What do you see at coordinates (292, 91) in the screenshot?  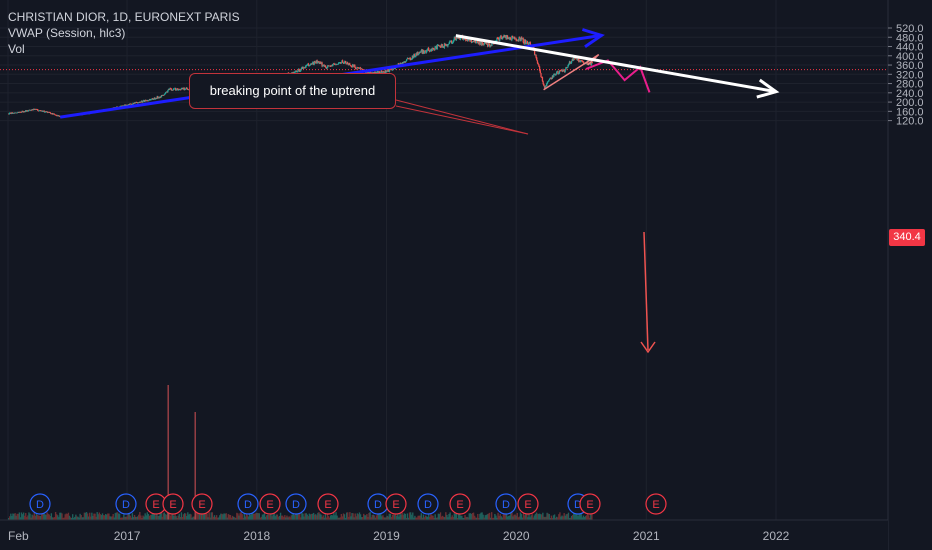 I see `breaking-point-callout: breaking point of the uptrend` at bounding box center [292, 91].